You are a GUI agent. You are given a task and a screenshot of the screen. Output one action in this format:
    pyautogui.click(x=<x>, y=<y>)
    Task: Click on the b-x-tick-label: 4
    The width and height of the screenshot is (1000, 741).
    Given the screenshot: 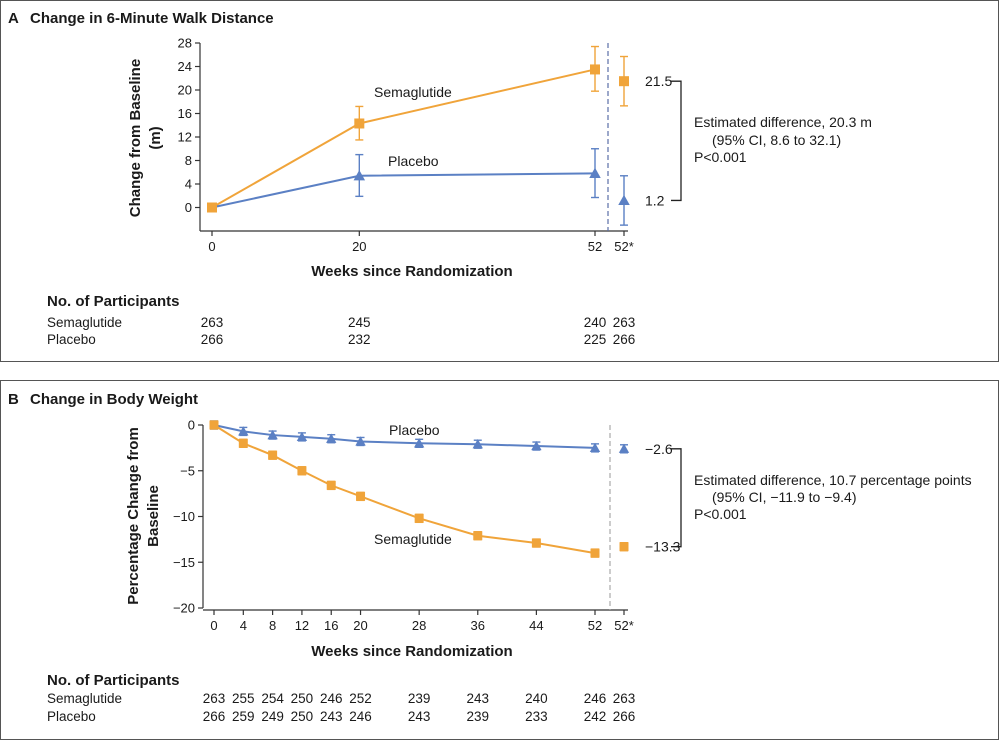 What is the action you would take?
    pyautogui.click(x=243, y=625)
    